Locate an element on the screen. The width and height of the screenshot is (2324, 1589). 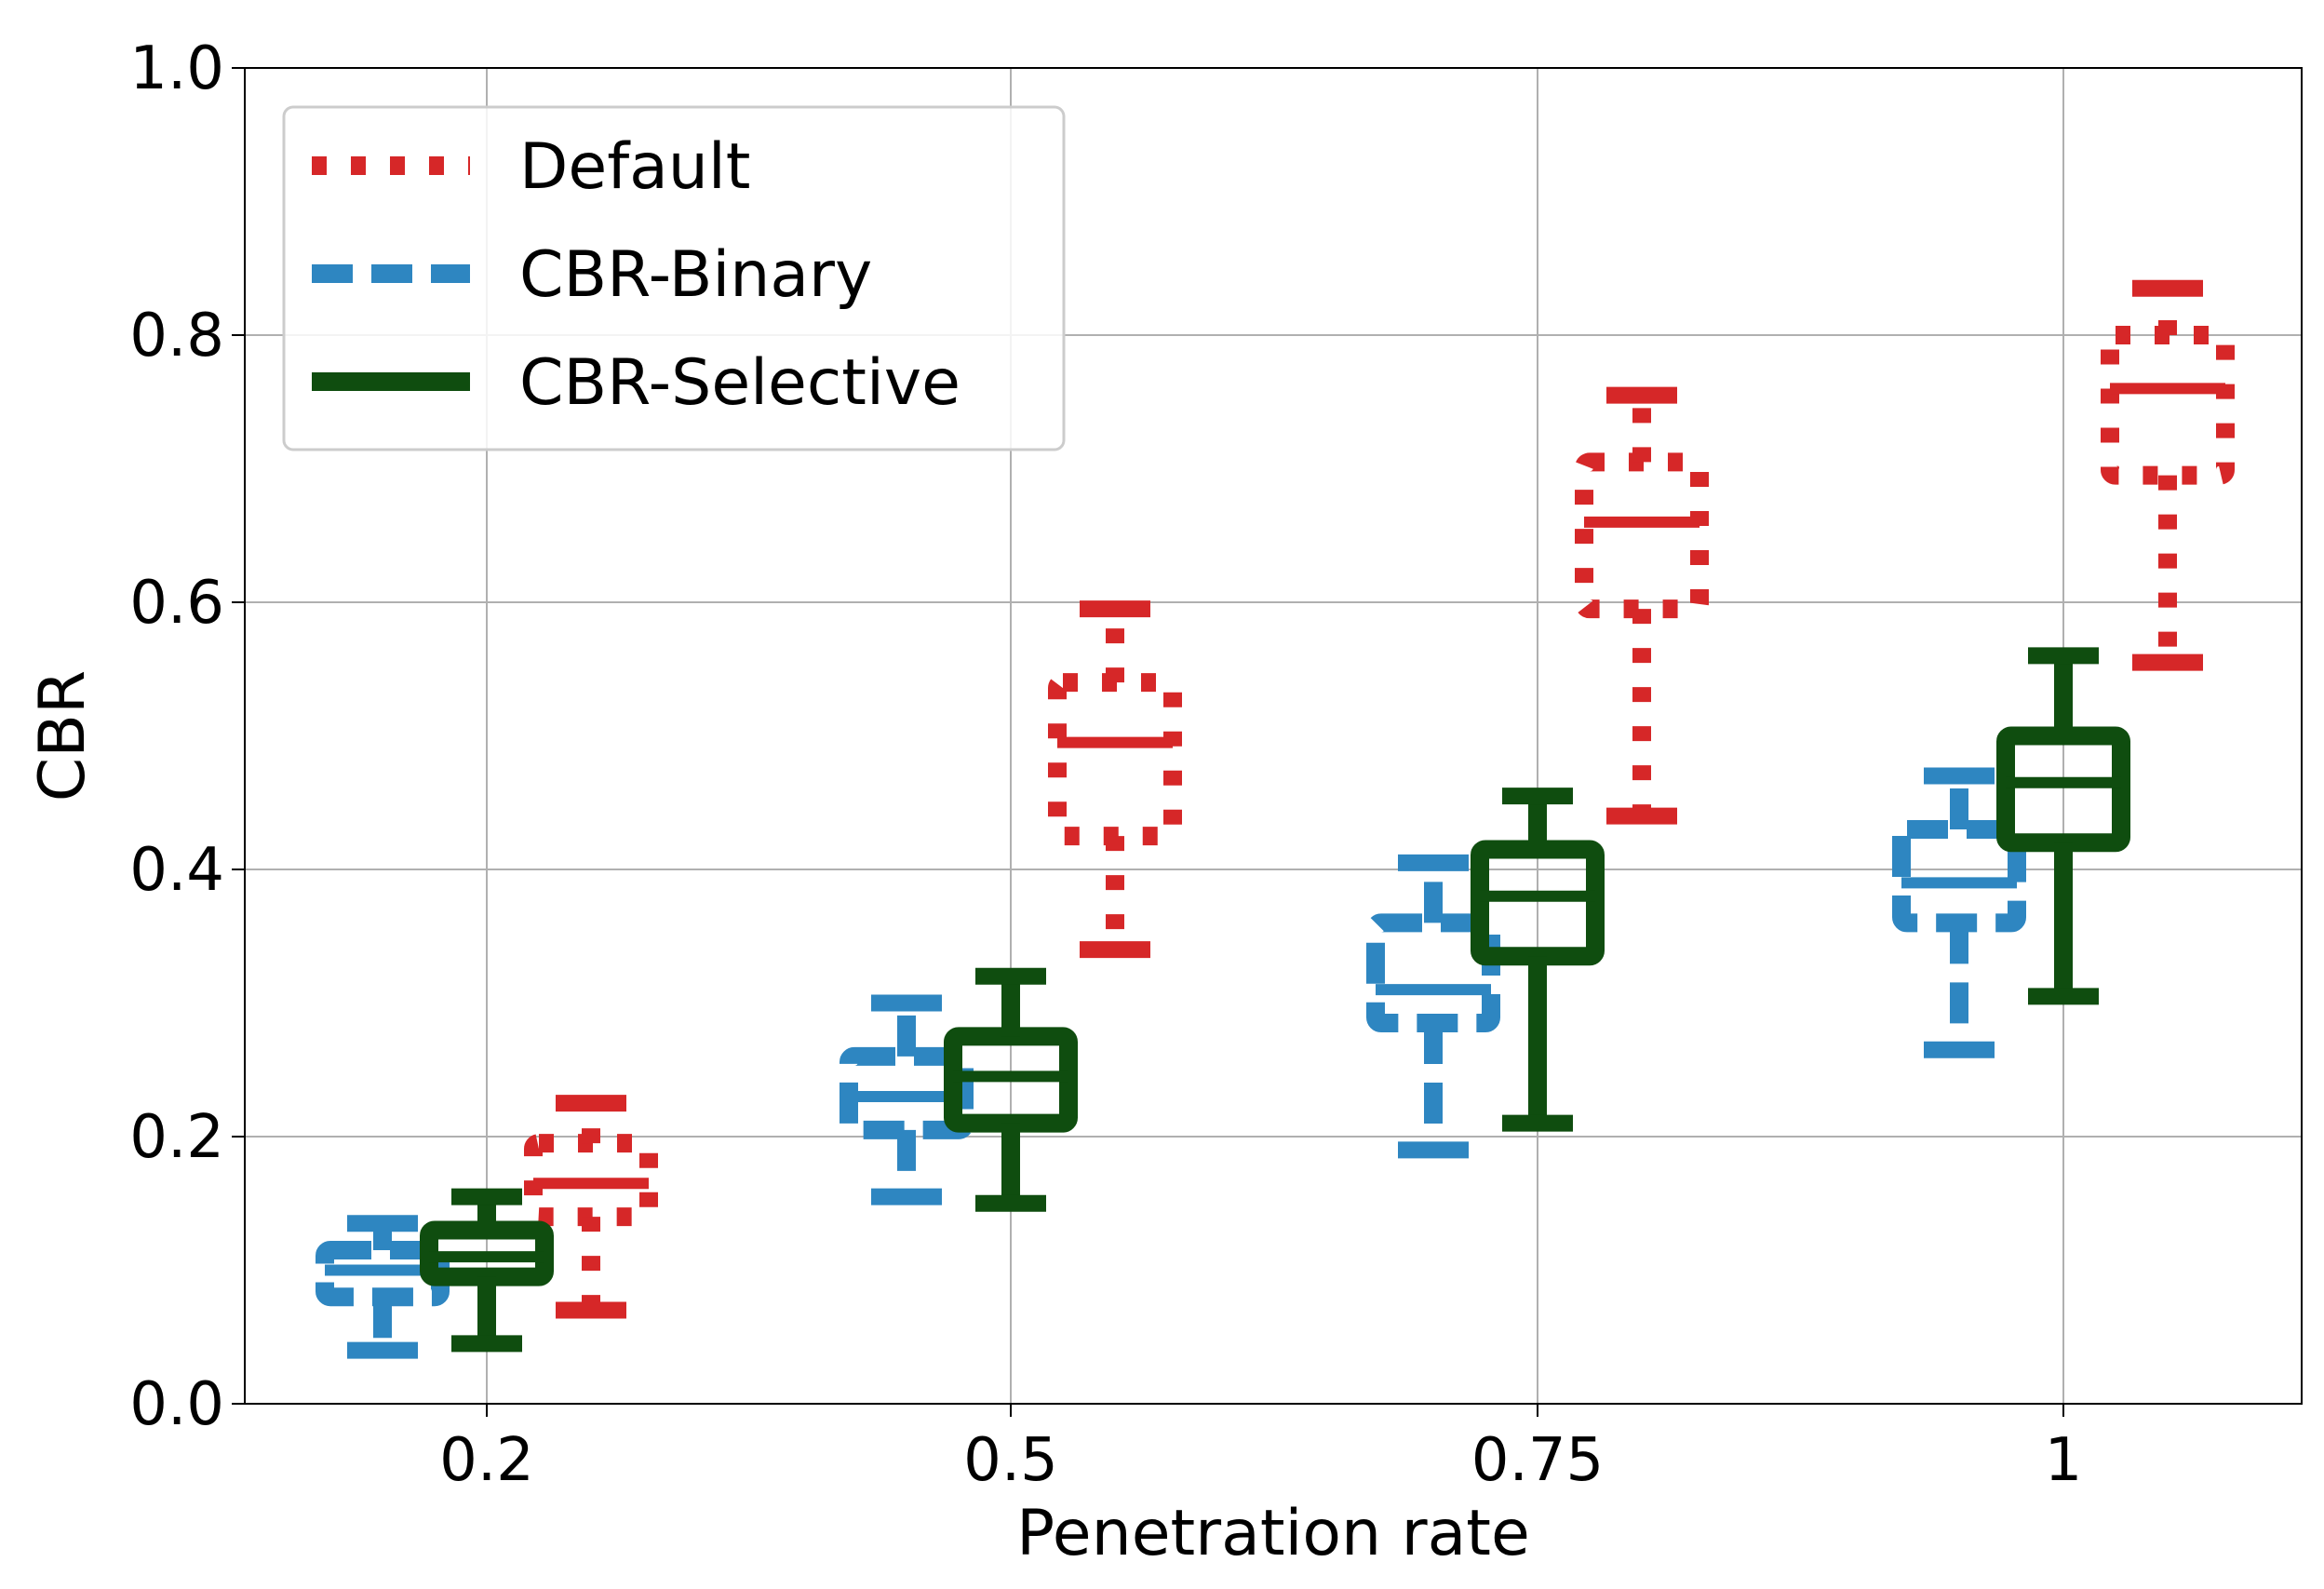
x-tick-label: 0.5 is located at coordinates (1010, 1460).